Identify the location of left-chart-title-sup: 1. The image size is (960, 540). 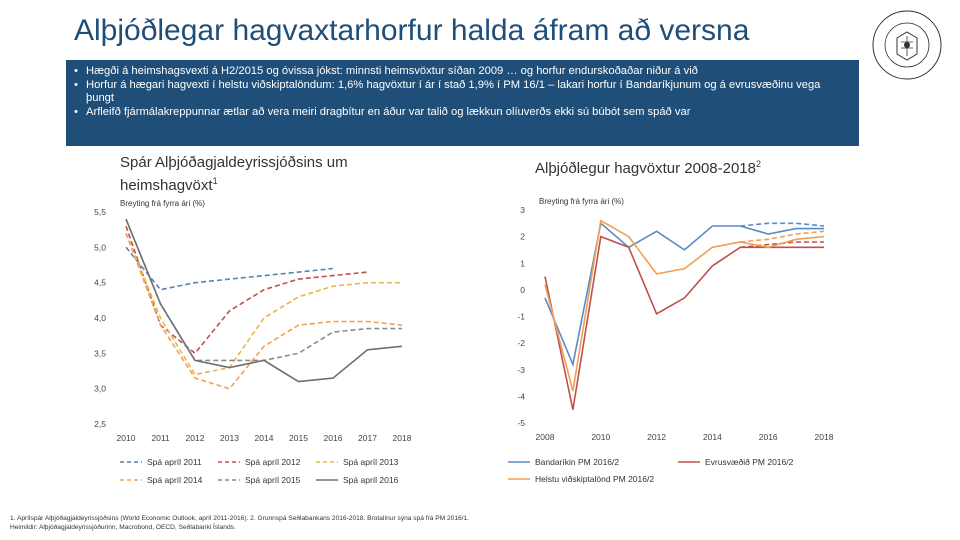
(215, 181).